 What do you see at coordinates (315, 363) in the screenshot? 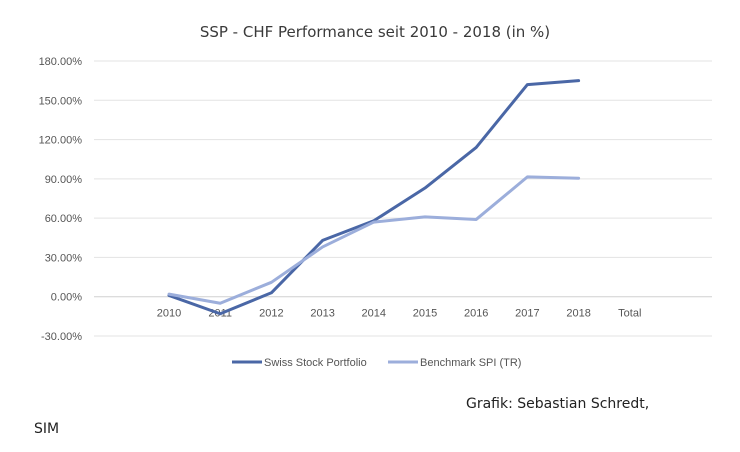
I see `legend-label: Swiss Stock Portfolio` at bounding box center [315, 363].